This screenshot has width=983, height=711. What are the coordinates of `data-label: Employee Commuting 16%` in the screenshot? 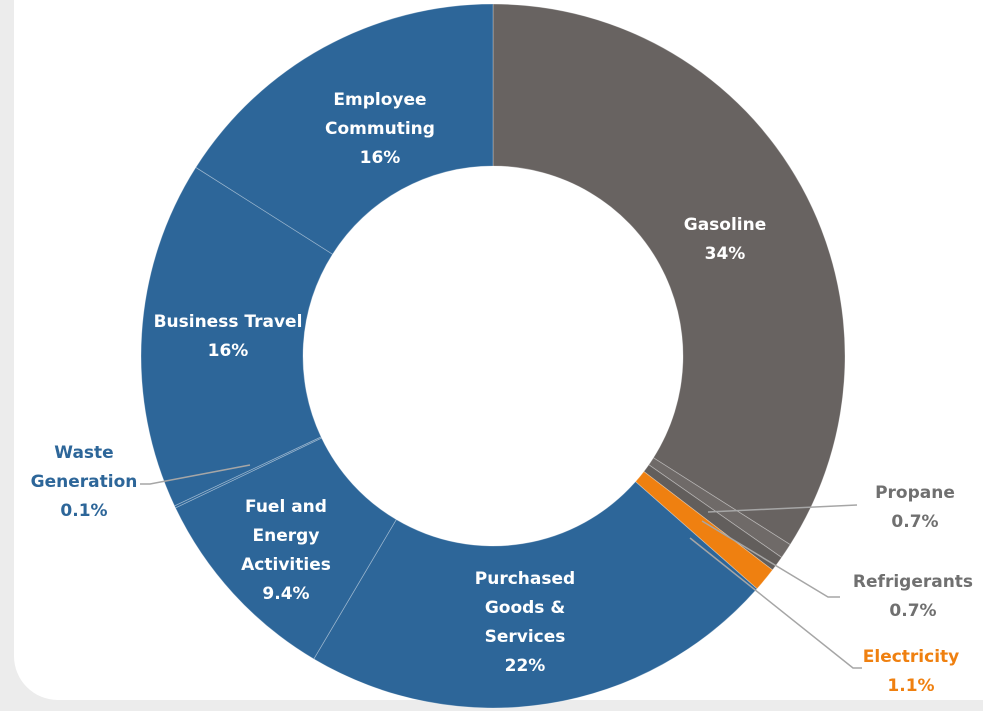 It's located at (380, 129).